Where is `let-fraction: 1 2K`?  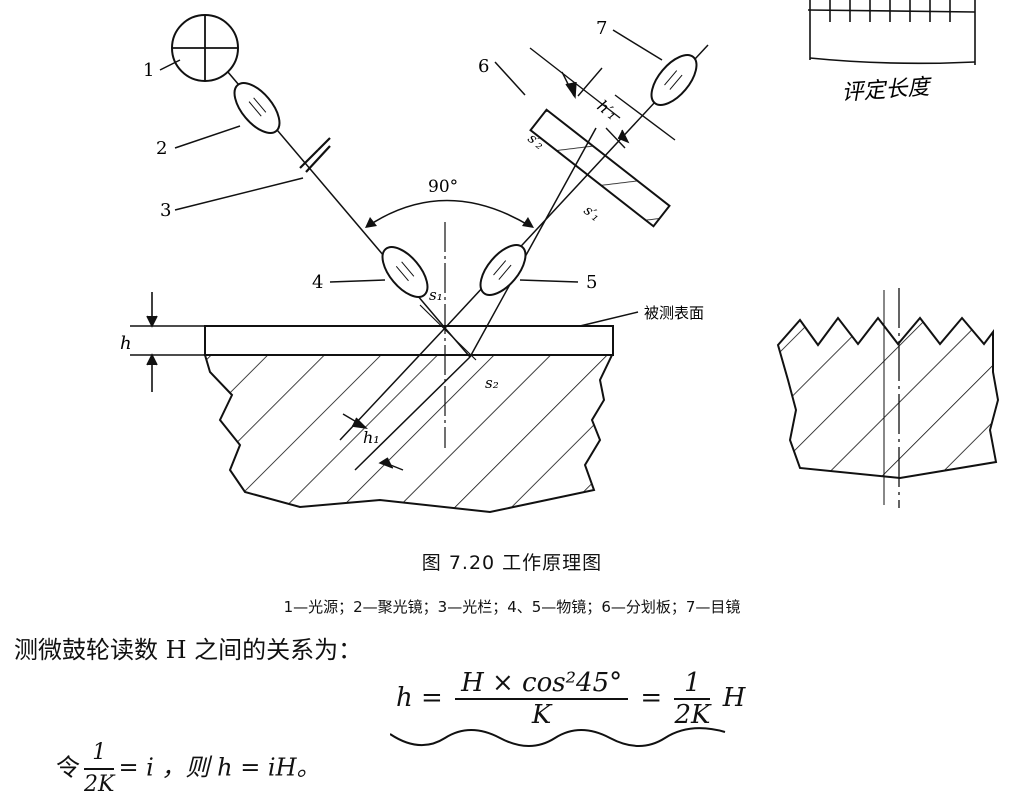 let-fraction: 1 2K is located at coordinates (99, 769).